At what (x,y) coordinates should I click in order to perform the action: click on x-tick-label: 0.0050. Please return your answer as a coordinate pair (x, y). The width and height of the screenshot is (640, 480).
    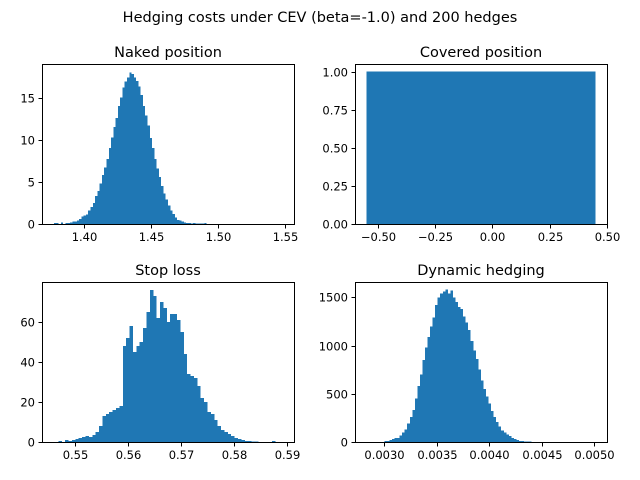
    Looking at the image, I should click on (594, 455).